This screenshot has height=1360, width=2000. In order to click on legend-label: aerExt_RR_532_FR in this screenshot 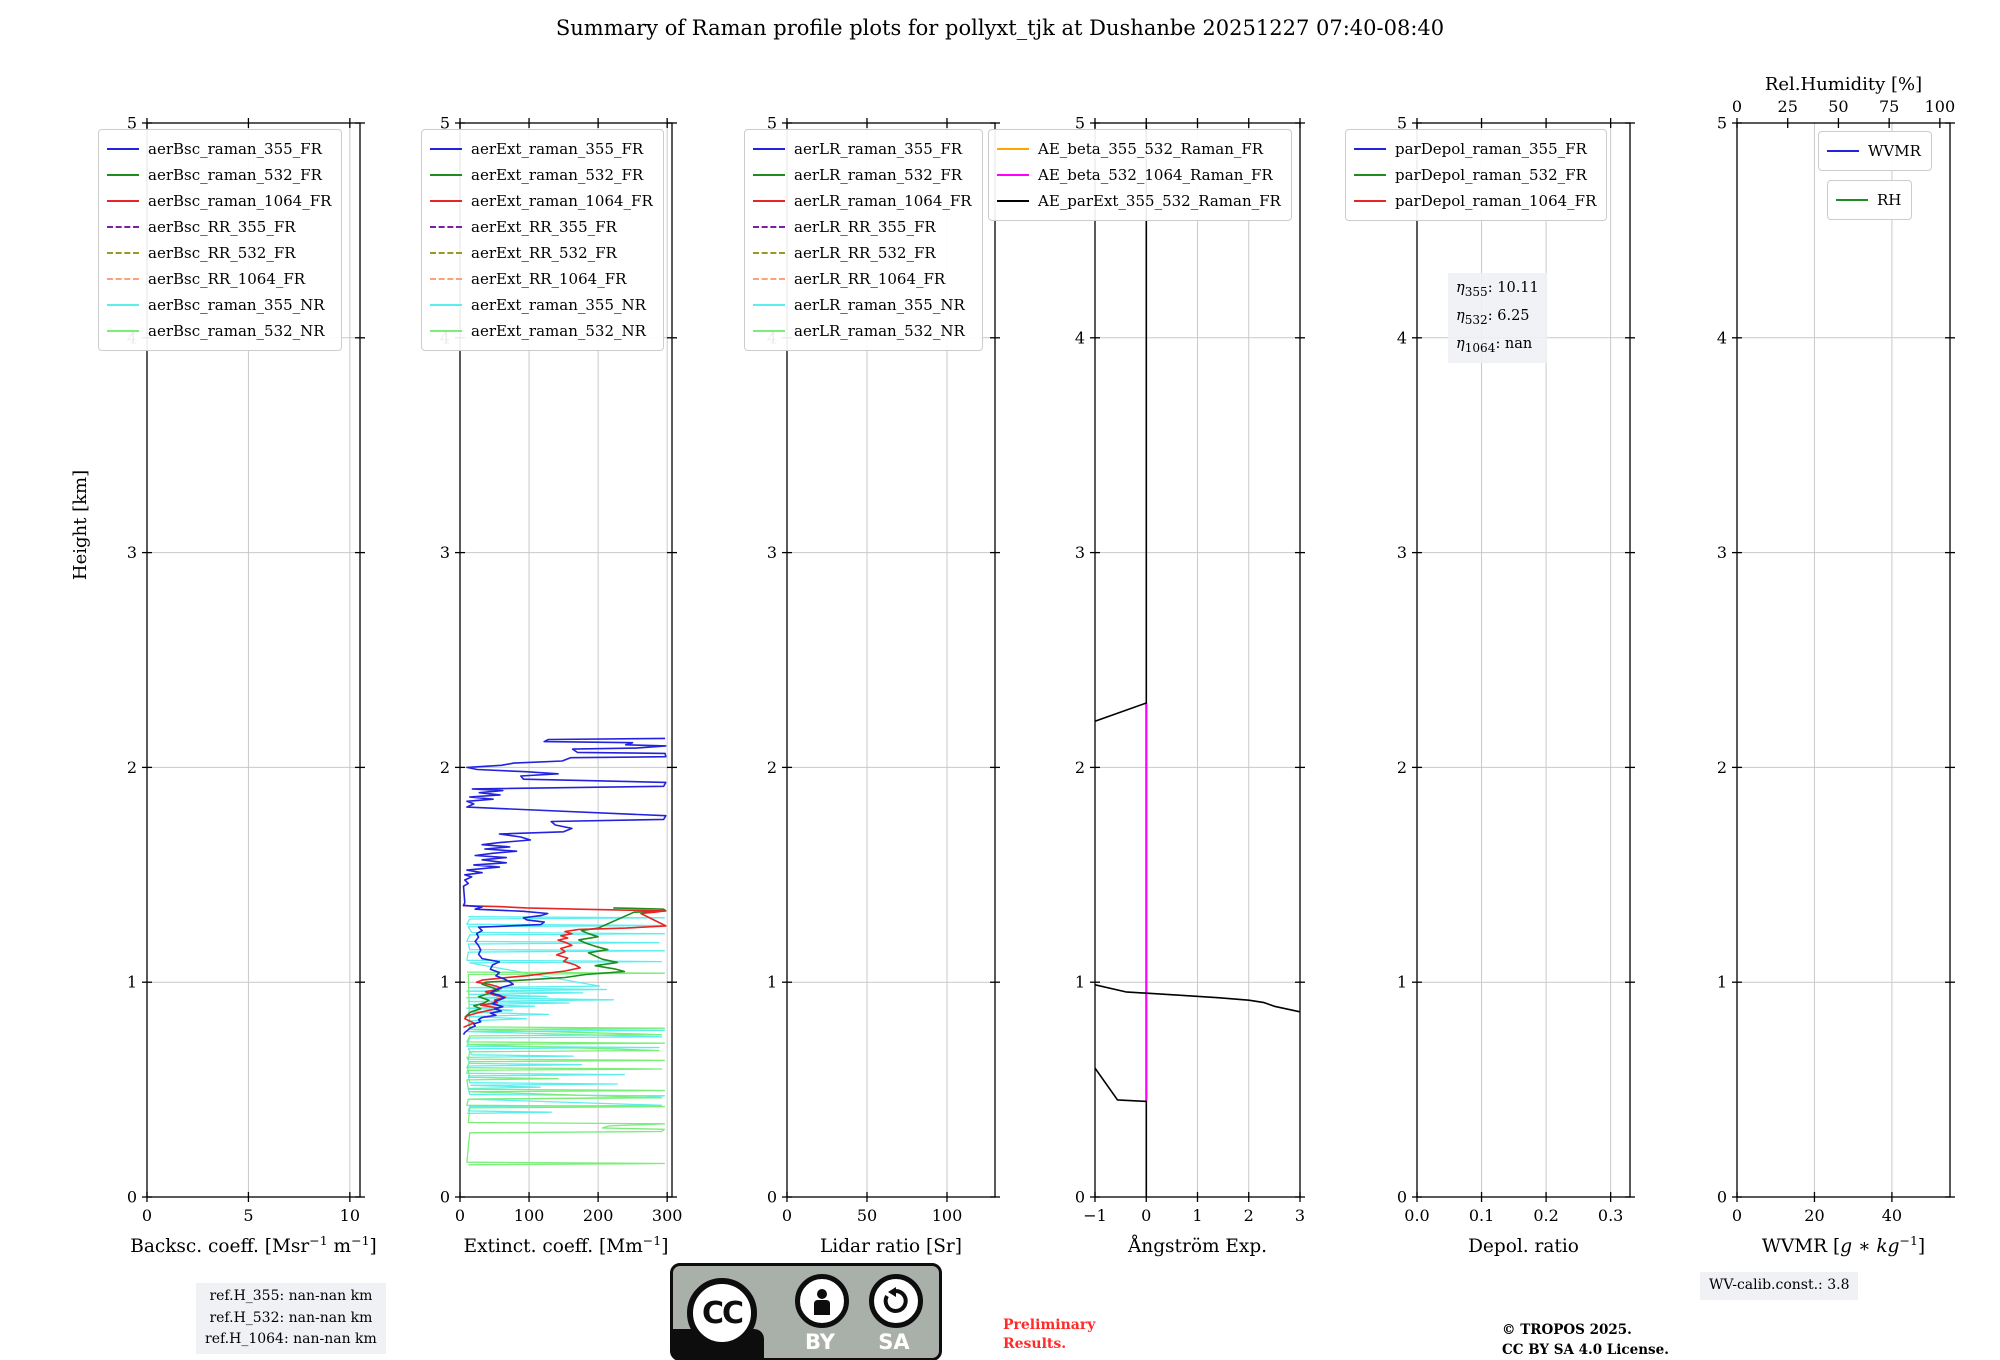, I will do `click(544, 253)`.